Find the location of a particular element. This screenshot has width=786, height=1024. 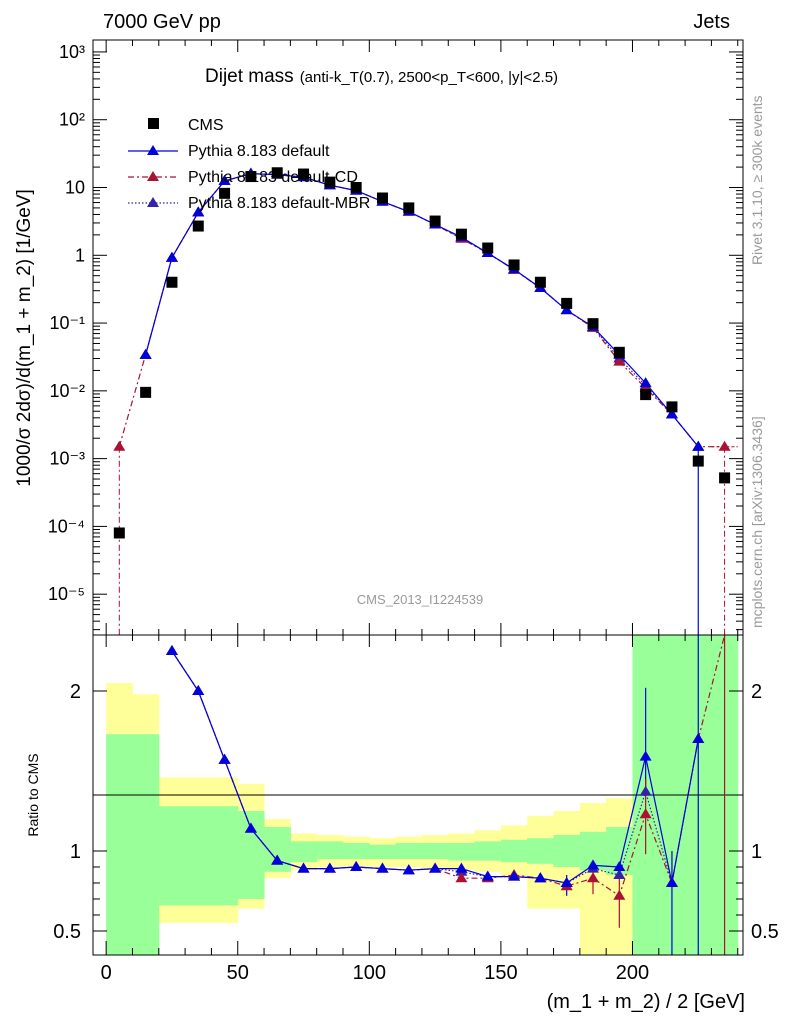

legend-label-cd: Pythia 8.183 default-CD is located at coordinates (273, 177).